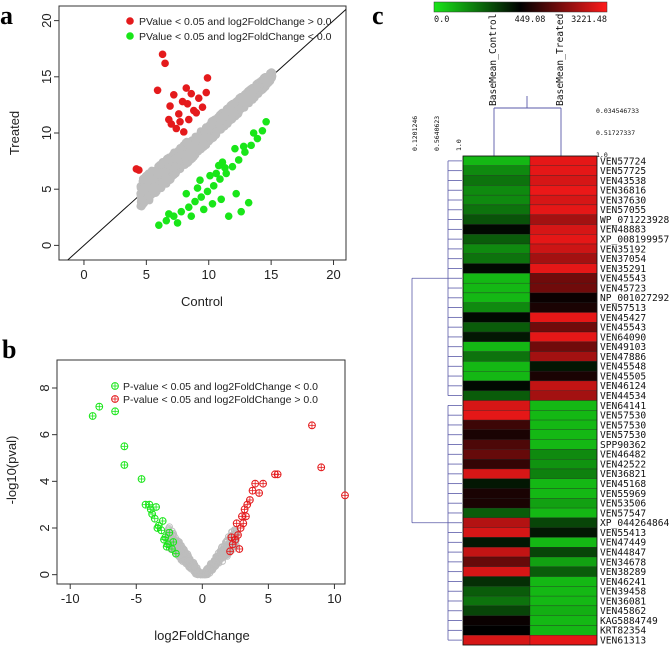 This screenshot has height=655, width=669. What do you see at coordinates (44, 434) in the screenshot?
I see `y-tick-label: 6` at bounding box center [44, 434].